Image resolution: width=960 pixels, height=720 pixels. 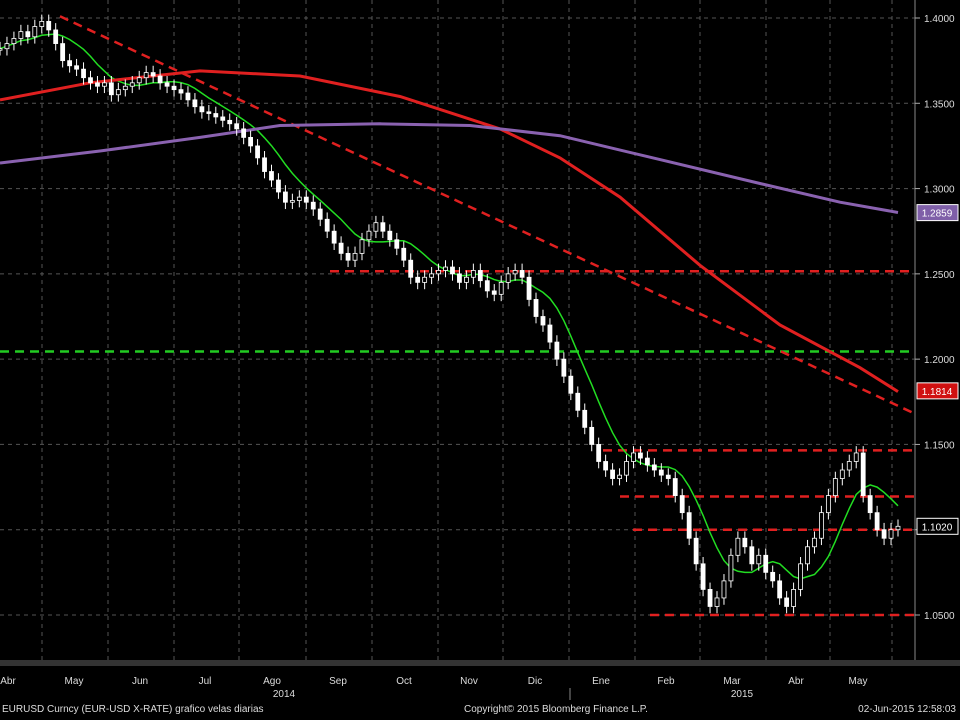 What do you see at coordinates (449, 168) in the screenshot?
I see `ma-long-line` at bounding box center [449, 168].